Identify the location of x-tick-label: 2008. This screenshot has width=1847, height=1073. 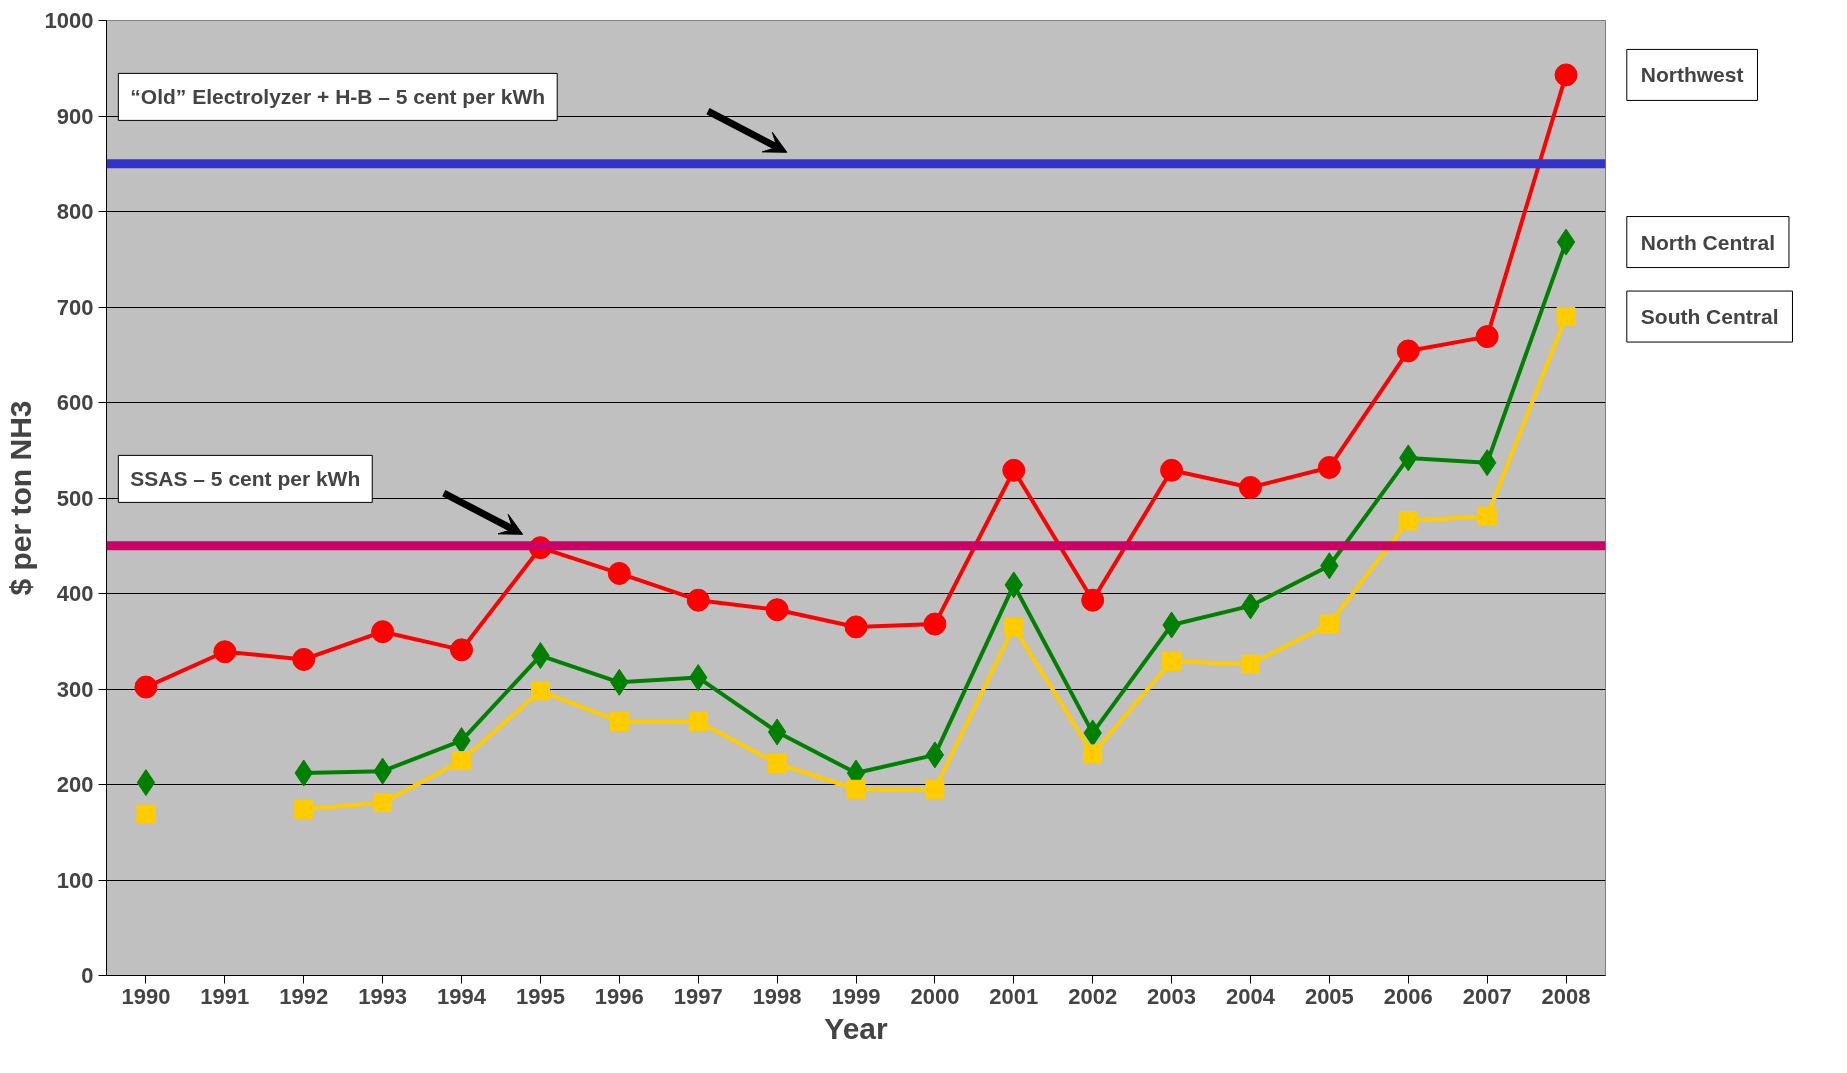
(1566, 996).